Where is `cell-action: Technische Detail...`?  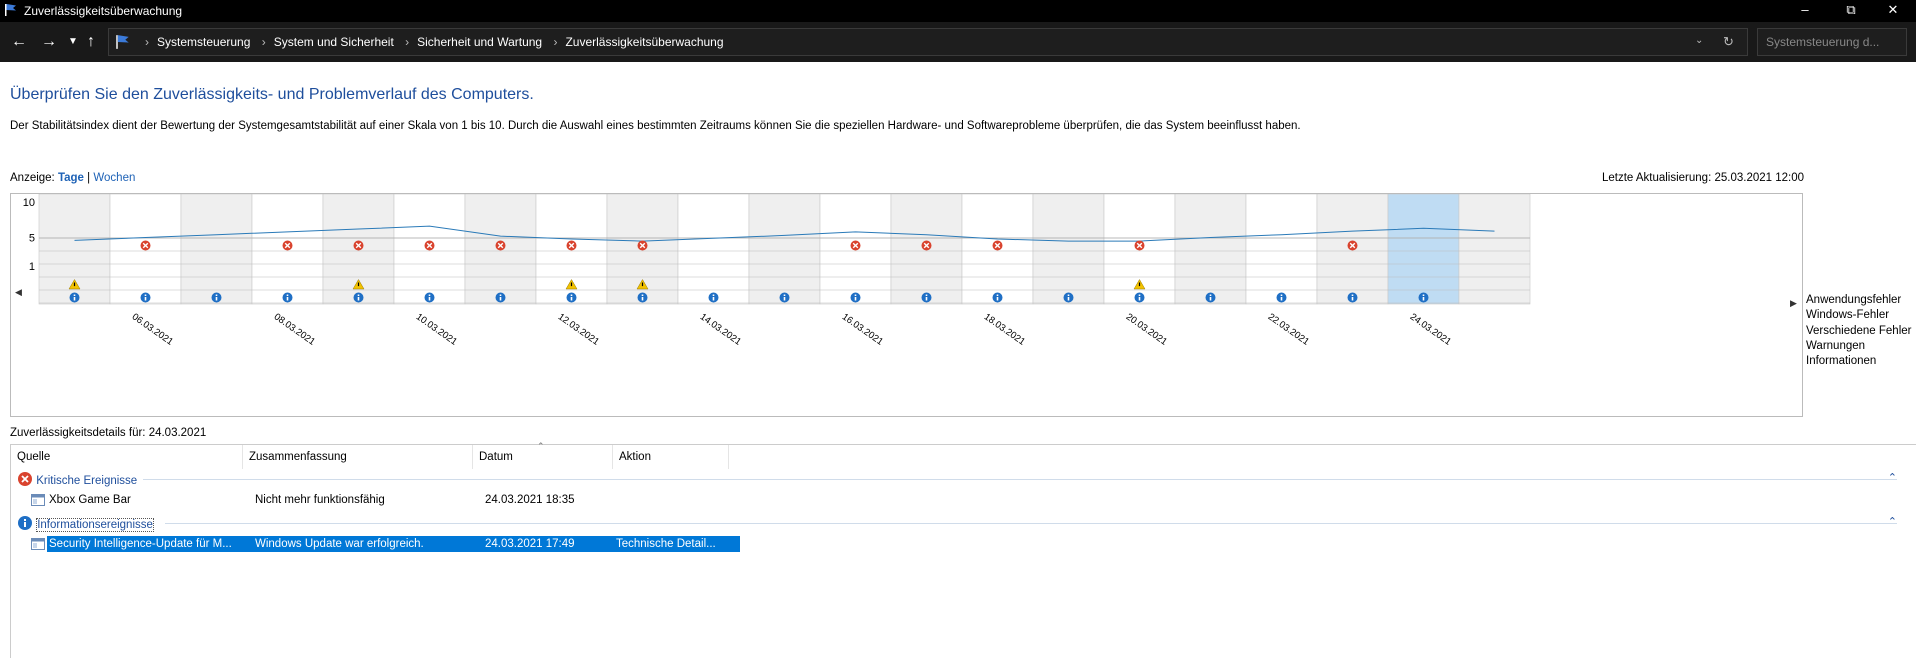 cell-action: Technische Detail... is located at coordinates (666, 544).